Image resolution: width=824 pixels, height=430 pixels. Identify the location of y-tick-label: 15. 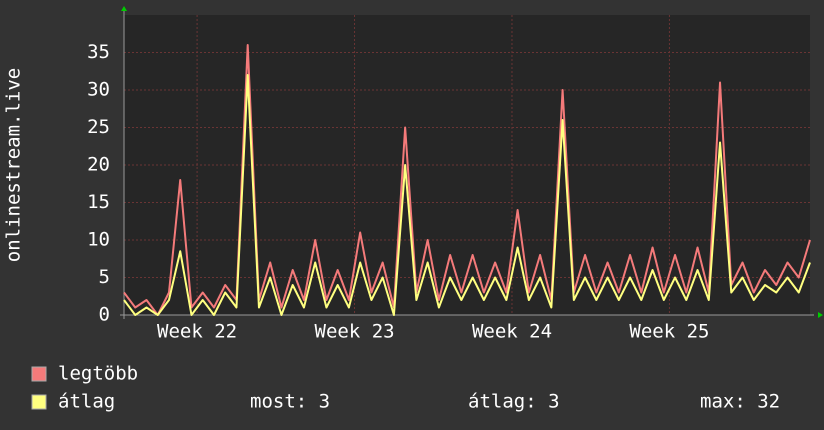
(98, 202).